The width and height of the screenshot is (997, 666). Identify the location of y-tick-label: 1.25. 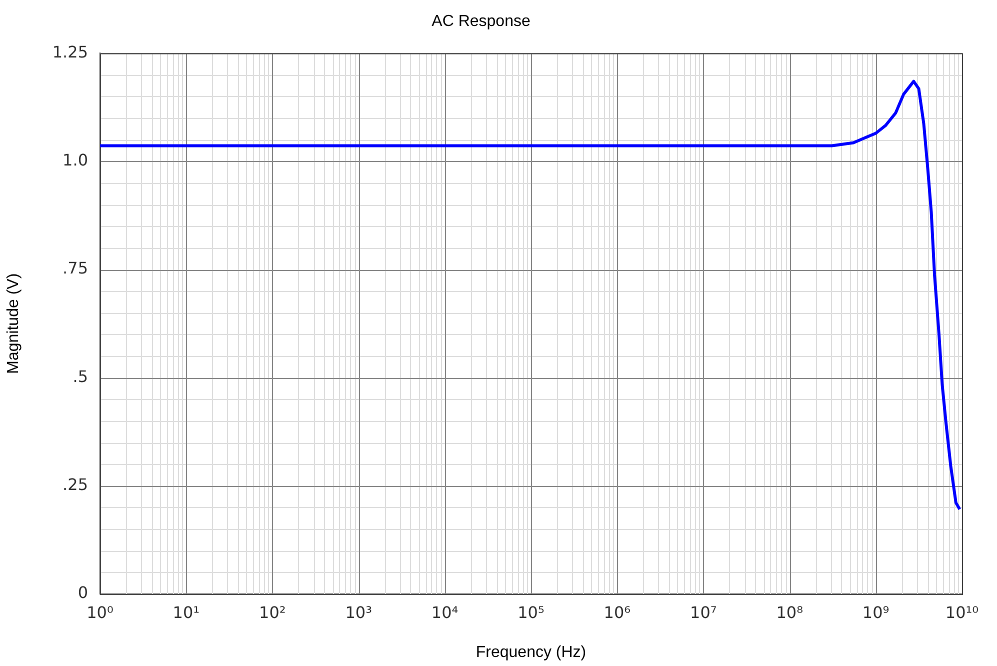
(70, 52).